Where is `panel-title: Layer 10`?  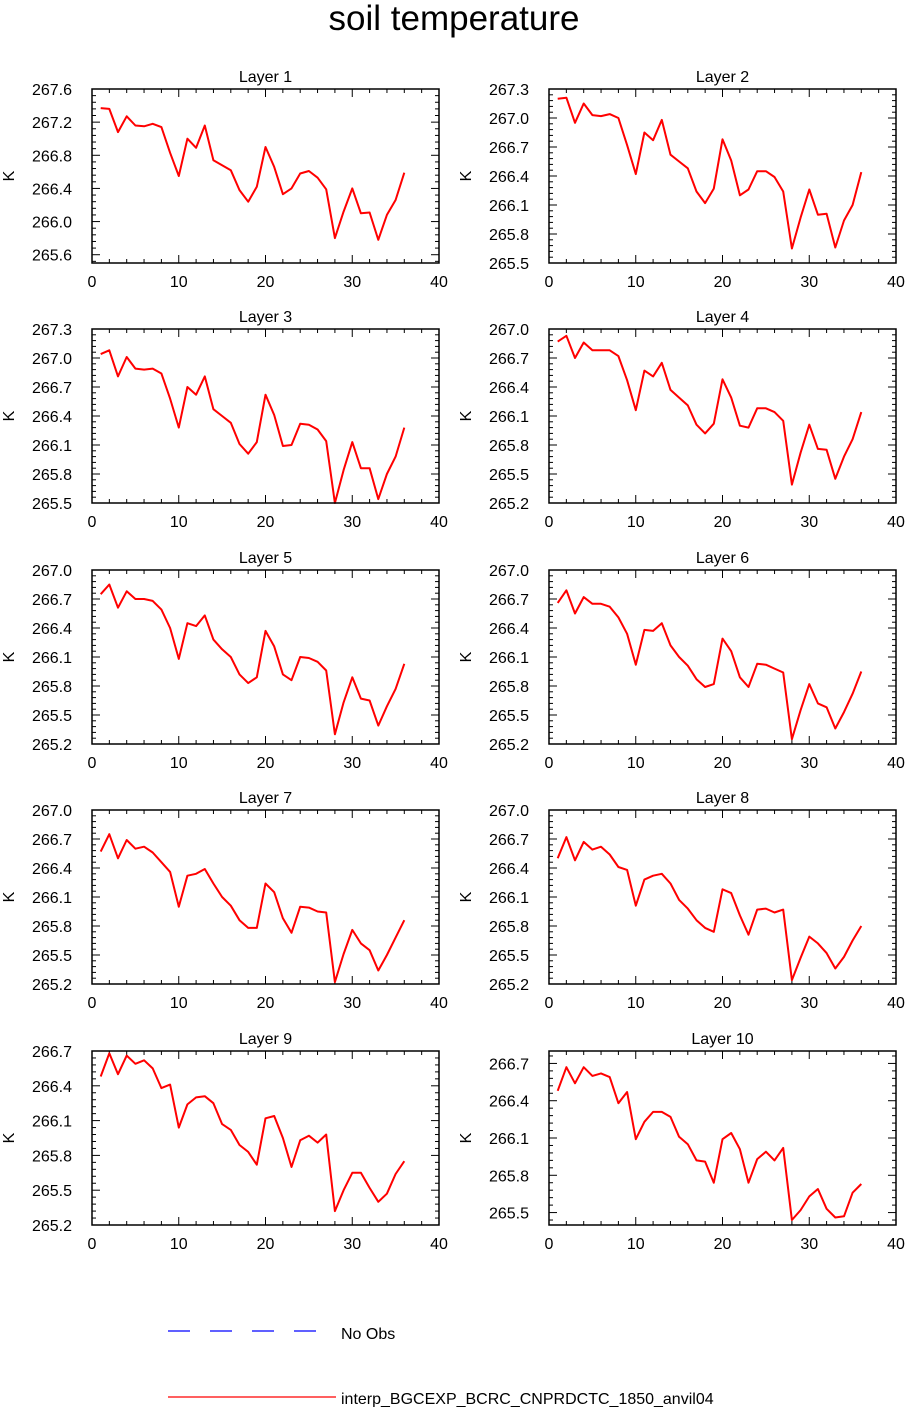
panel-title: Layer 10 is located at coordinates (722, 1039).